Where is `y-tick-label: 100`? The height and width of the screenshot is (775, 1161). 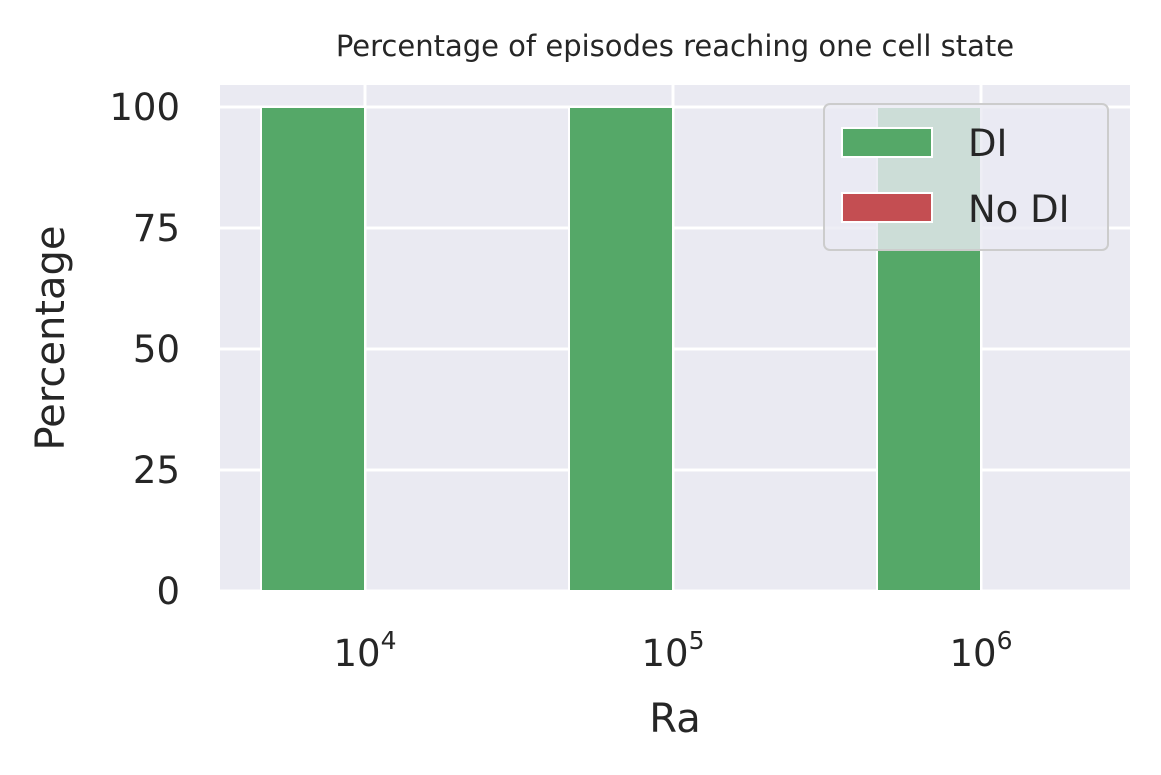 y-tick-label: 100 is located at coordinates (144, 107).